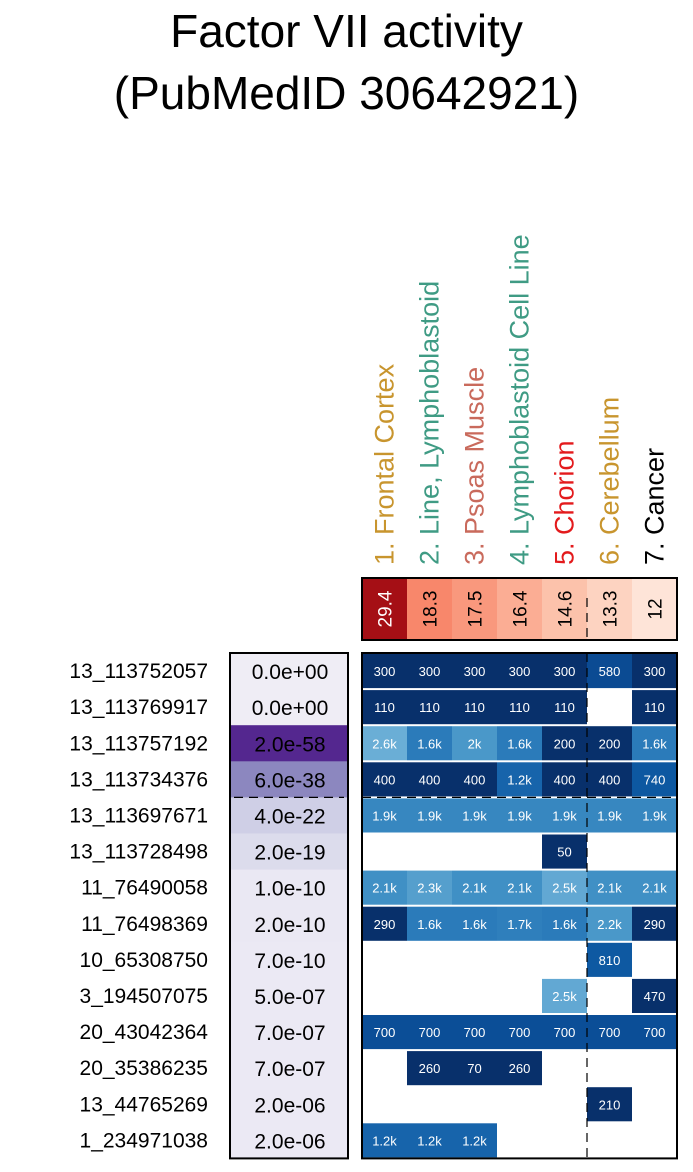 The width and height of the screenshot is (693, 1172). I want to click on snp-label: 13_113769917, so click(138, 707).